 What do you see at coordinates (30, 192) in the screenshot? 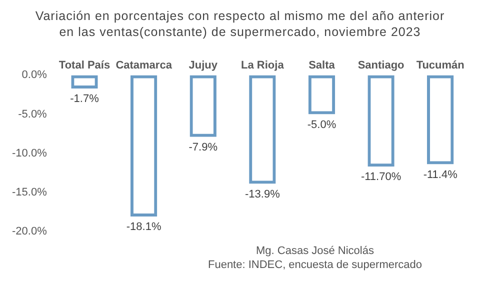
I see `y-tick-label: -15.0%` at bounding box center [30, 192].